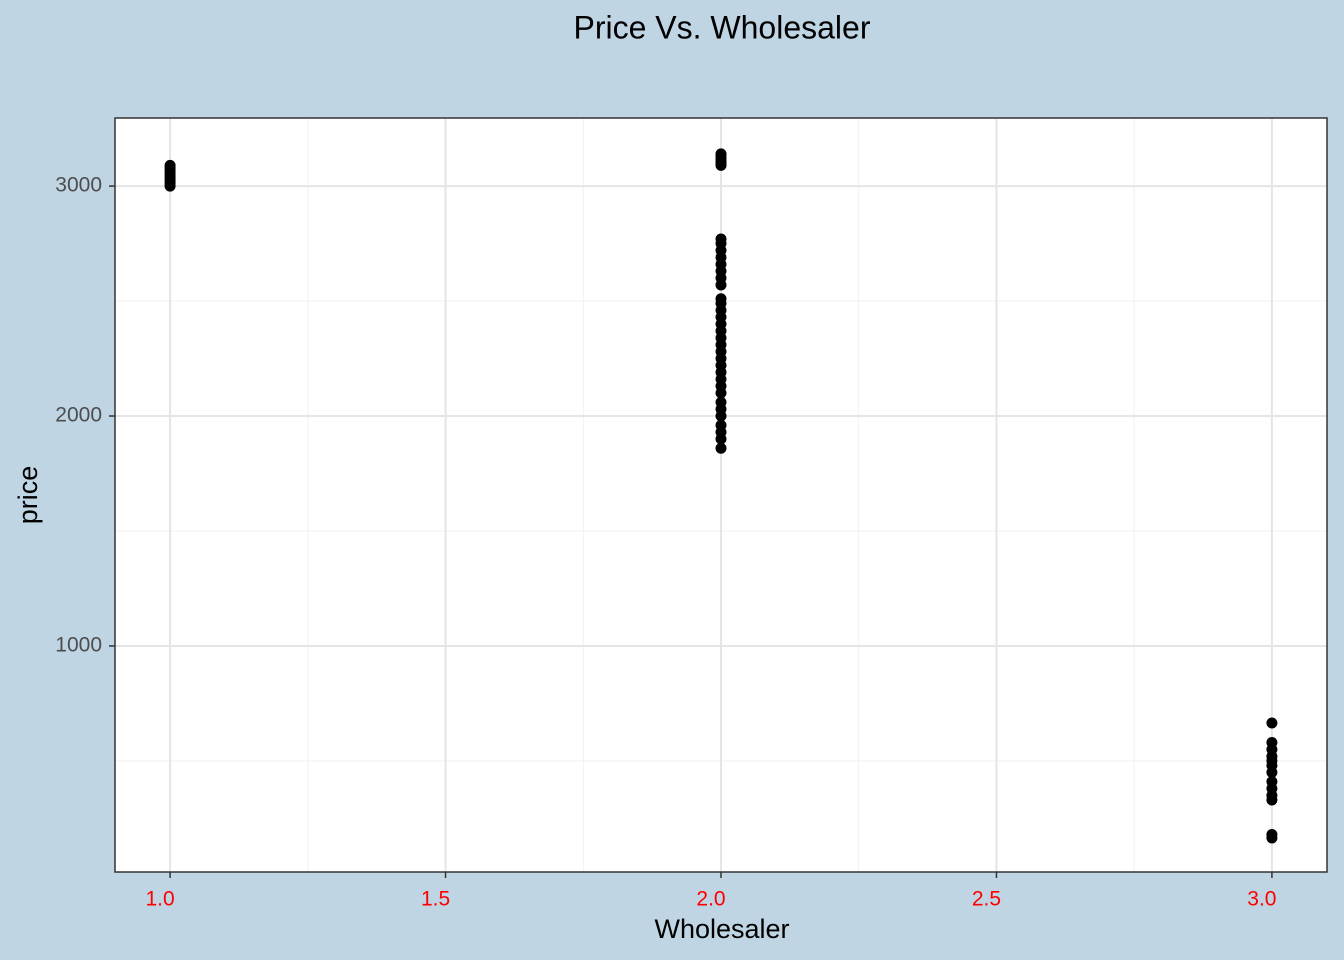 The image size is (1344, 960). Describe the element at coordinates (986, 899) in the screenshot. I see `x-tick-label: 2.5` at that location.